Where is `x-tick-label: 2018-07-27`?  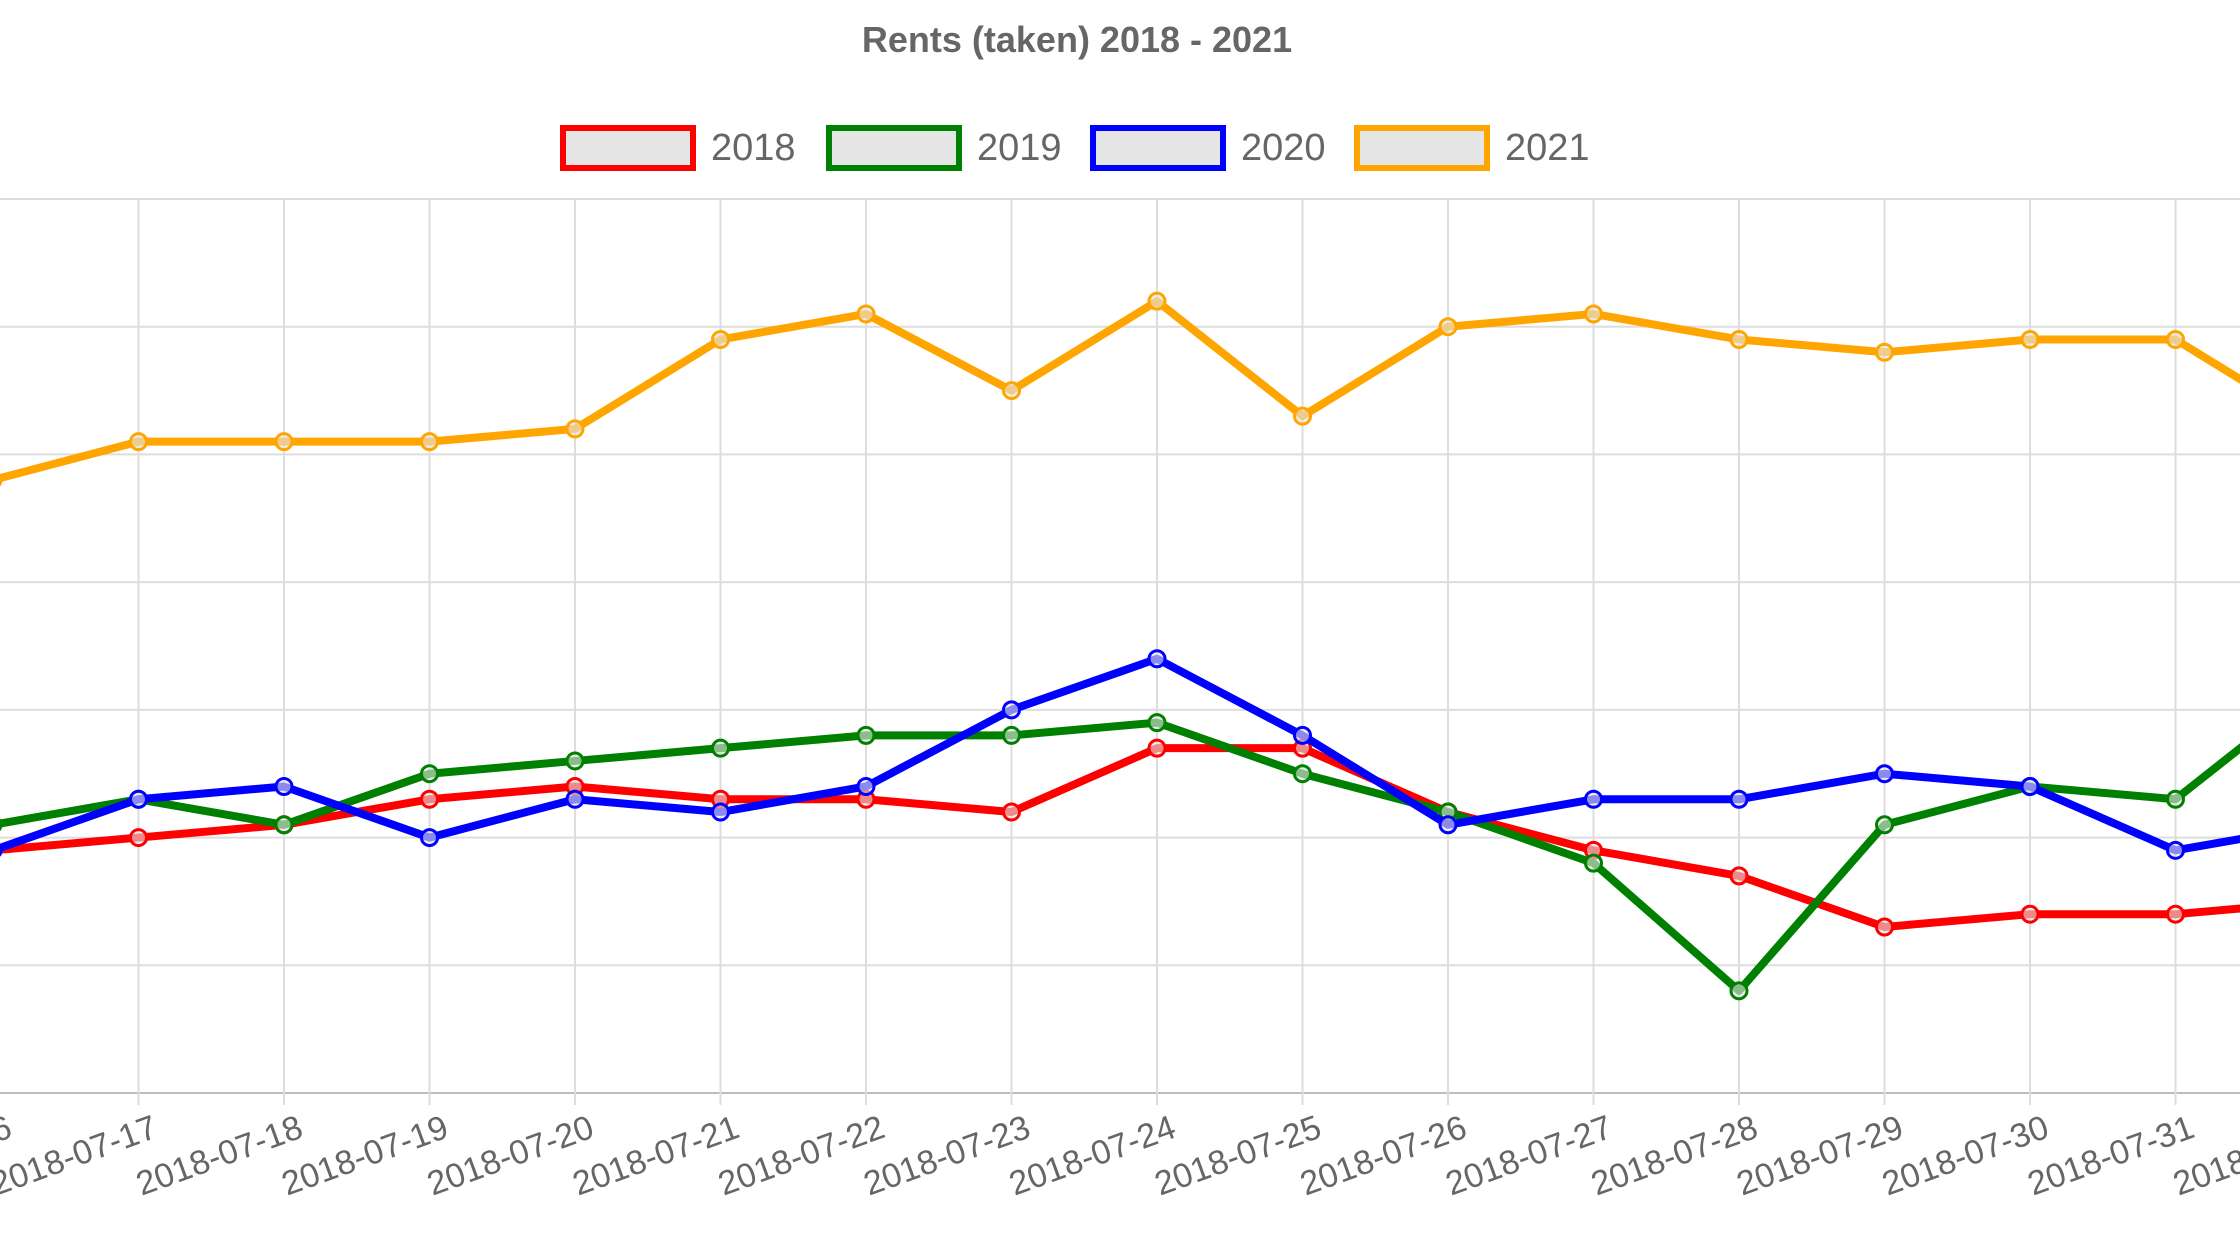
x-tick-label: 2018-07-27 is located at coordinates (1529, 1155).